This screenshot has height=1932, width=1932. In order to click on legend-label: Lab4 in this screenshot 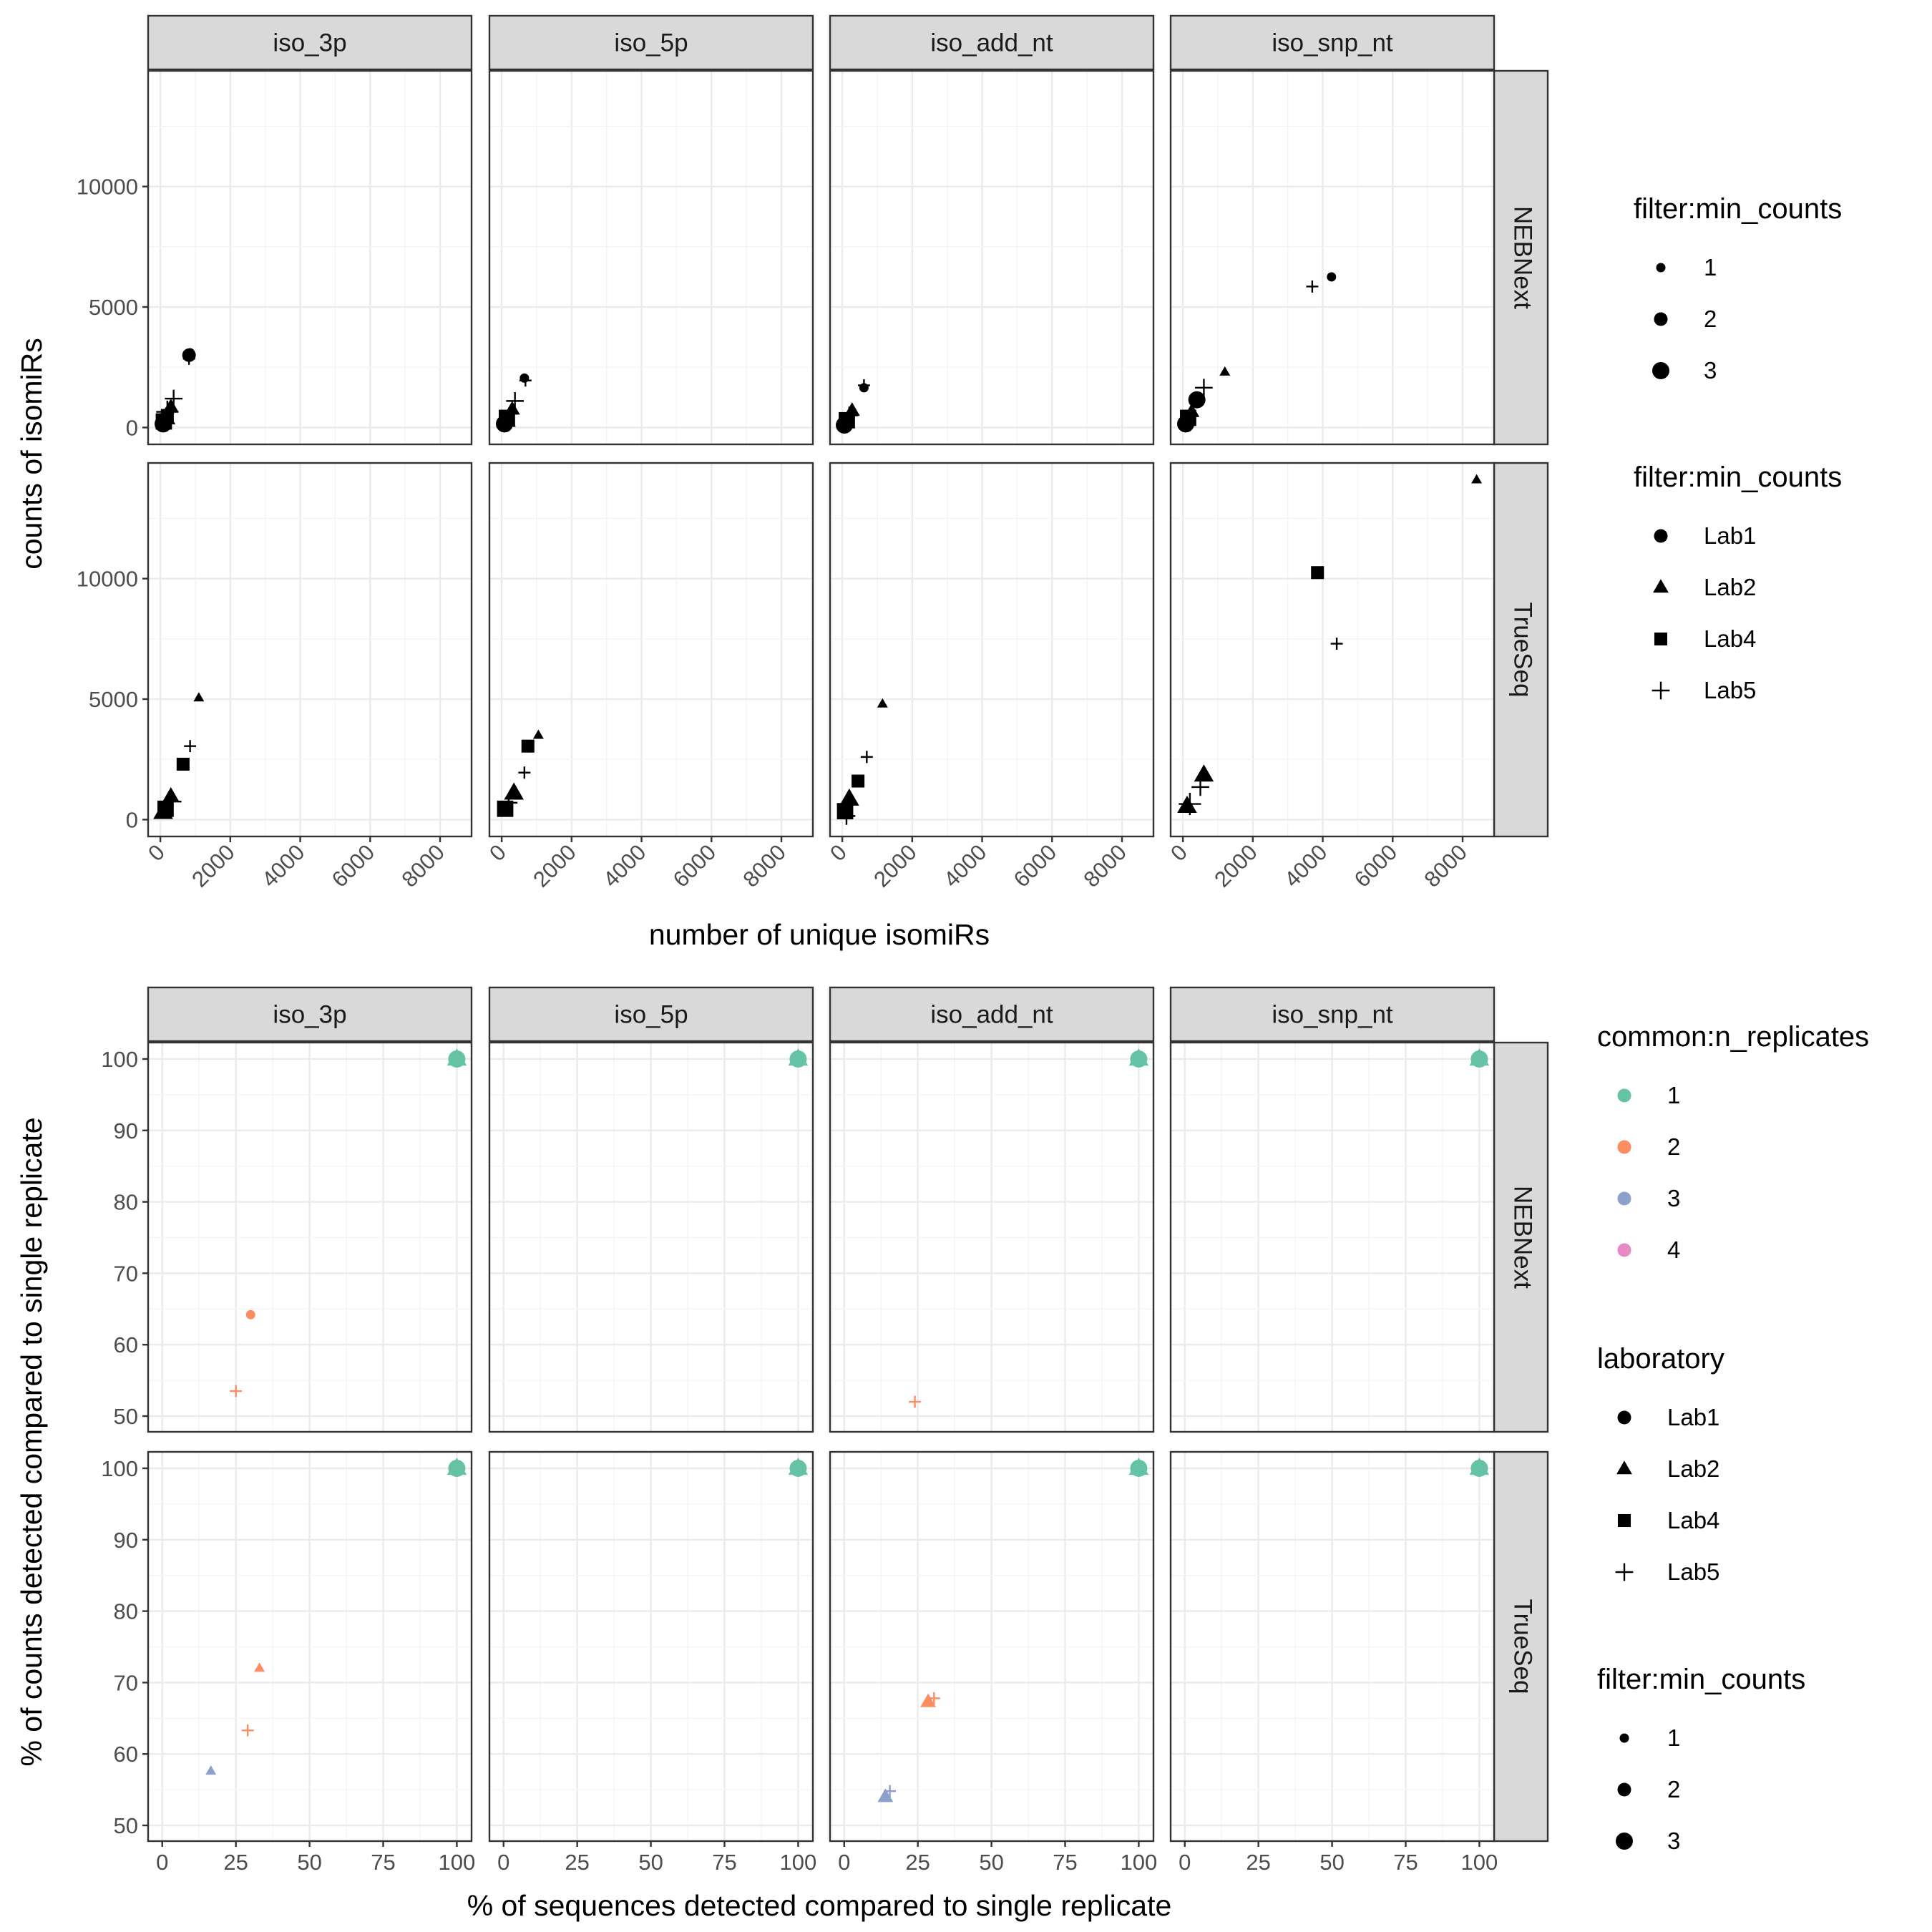, I will do `click(1693, 1520)`.